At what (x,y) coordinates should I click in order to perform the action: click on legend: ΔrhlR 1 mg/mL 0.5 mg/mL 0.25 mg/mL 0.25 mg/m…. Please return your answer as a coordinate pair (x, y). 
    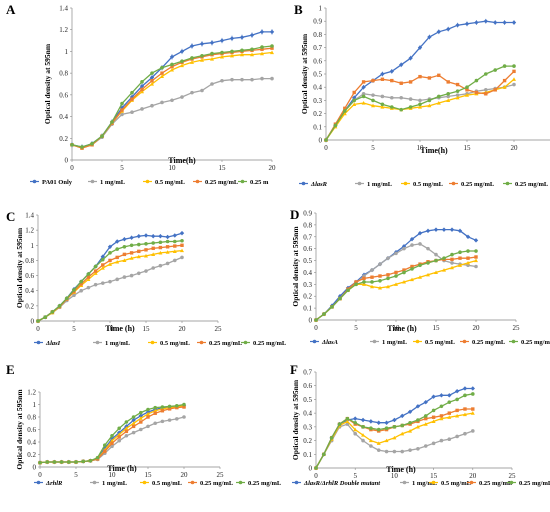
    Looking at the image, I should click on (158, 483).